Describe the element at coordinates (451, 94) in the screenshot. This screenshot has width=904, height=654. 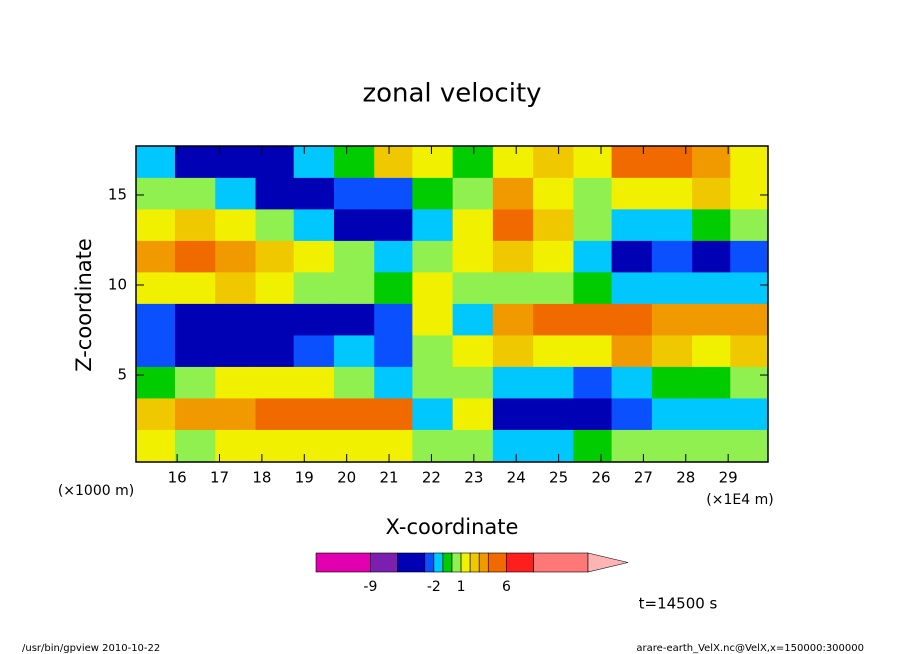
I see `chart-title: zonal velocity` at that location.